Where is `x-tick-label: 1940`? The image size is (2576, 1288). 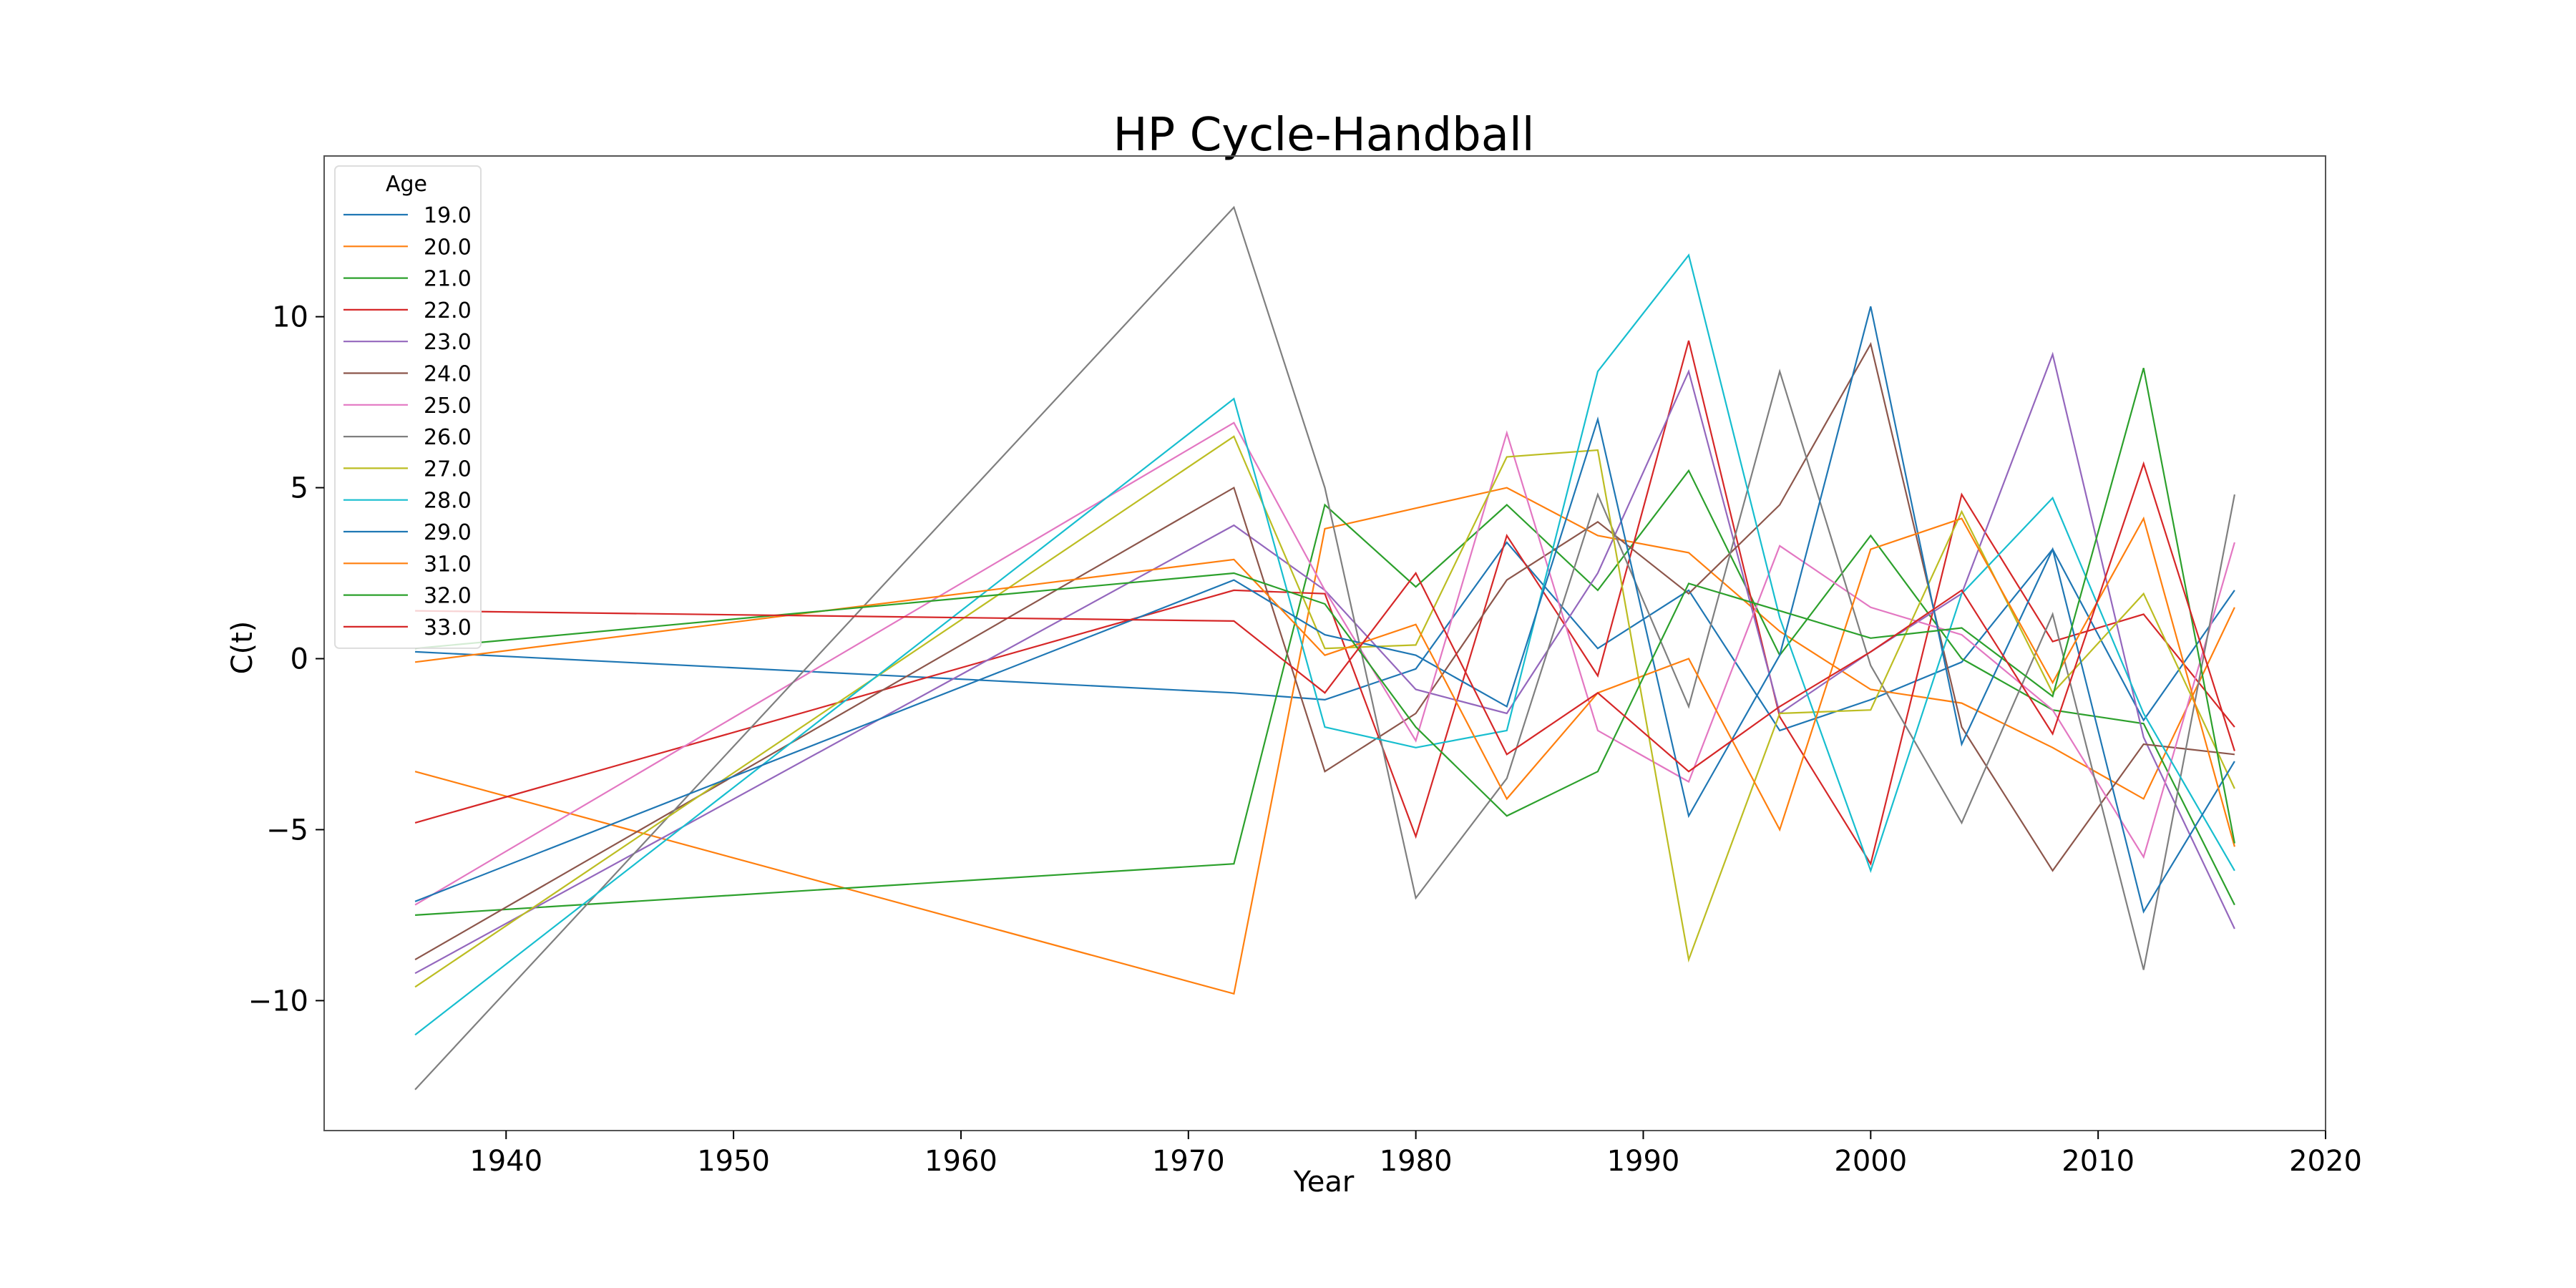 x-tick-label: 1940 is located at coordinates (505, 1161).